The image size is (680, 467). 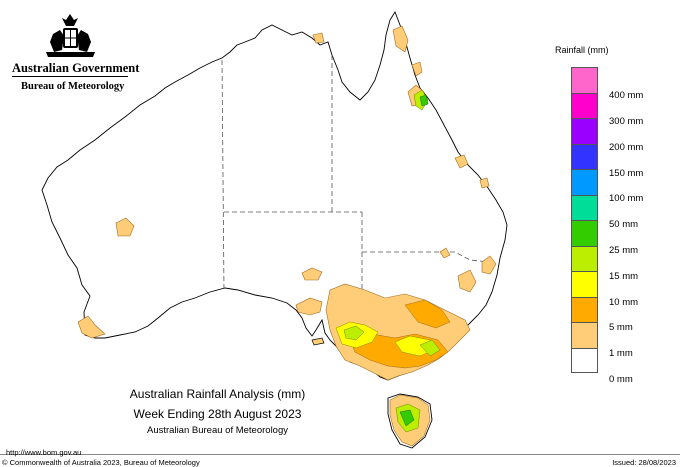 I want to click on legend-label: 100 mm, so click(x=626, y=199).